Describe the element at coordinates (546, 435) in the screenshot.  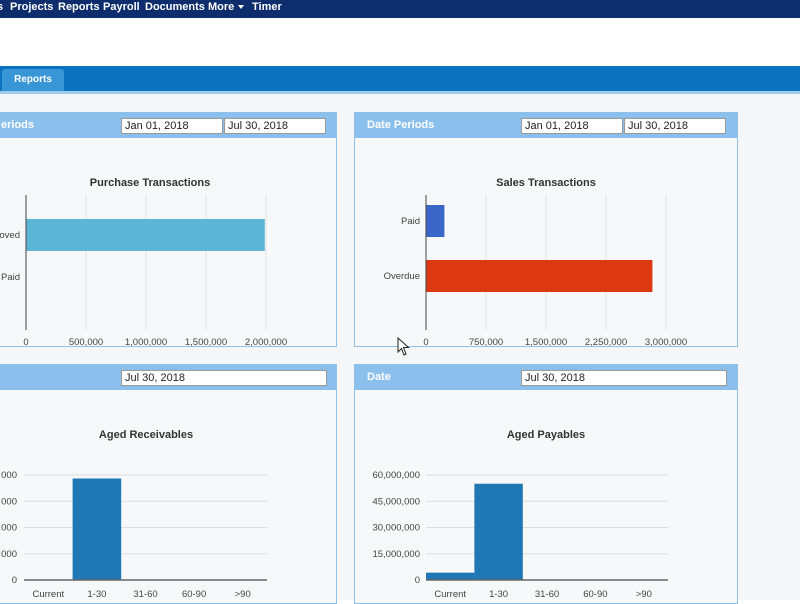
I see `chart-title: Aged Payables` at that location.